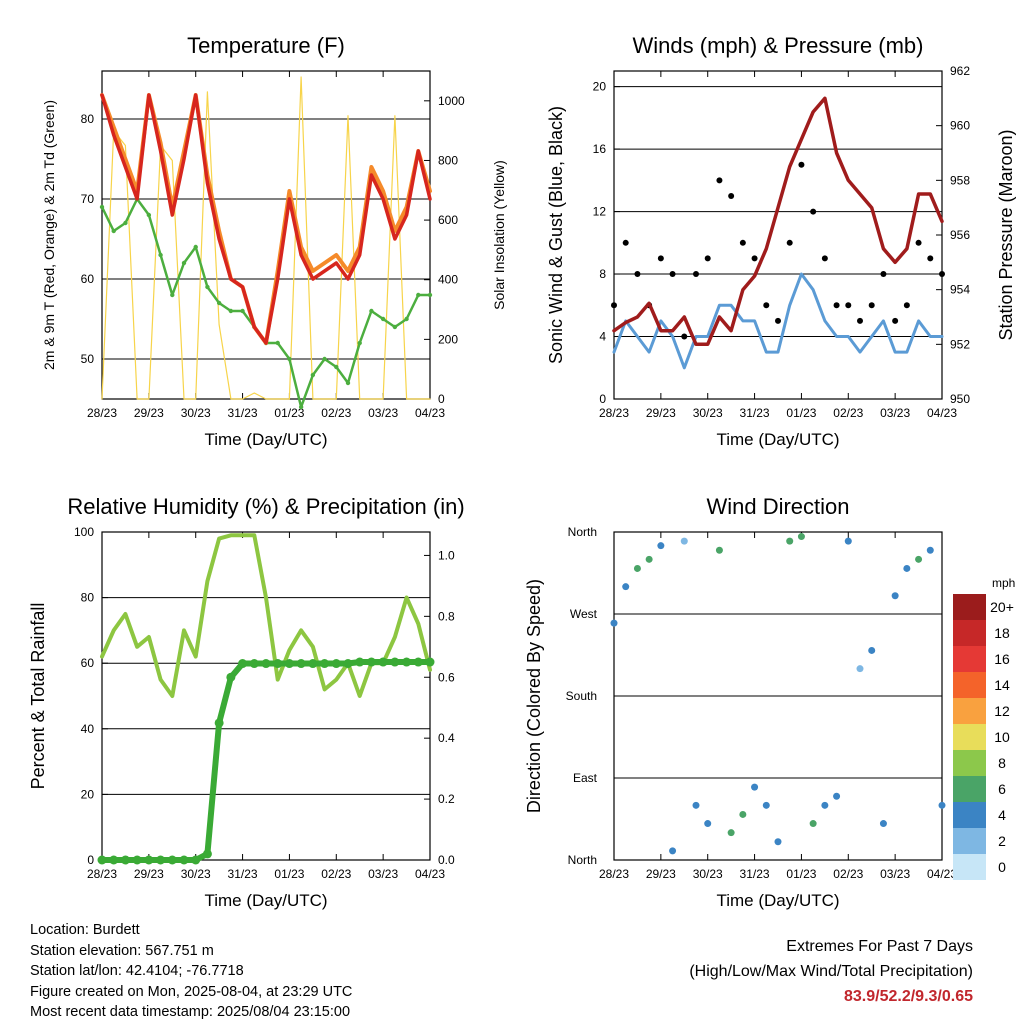 This screenshot has height=1024, width=1024. What do you see at coordinates (960, 126) in the screenshot?
I see `y2-tick-label: 960` at bounding box center [960, 126].